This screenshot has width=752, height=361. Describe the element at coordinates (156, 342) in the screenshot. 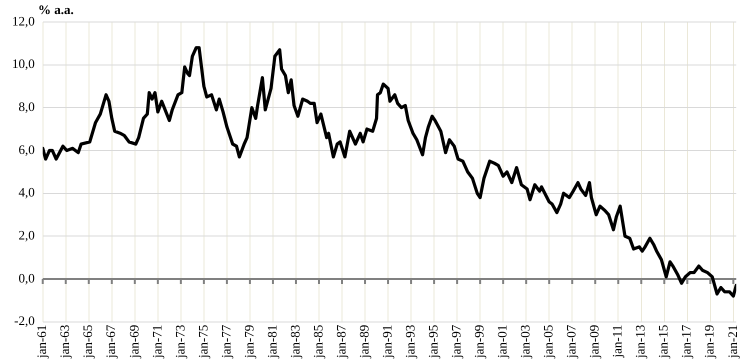

I see `x-tick-label: jan-71` at that location.